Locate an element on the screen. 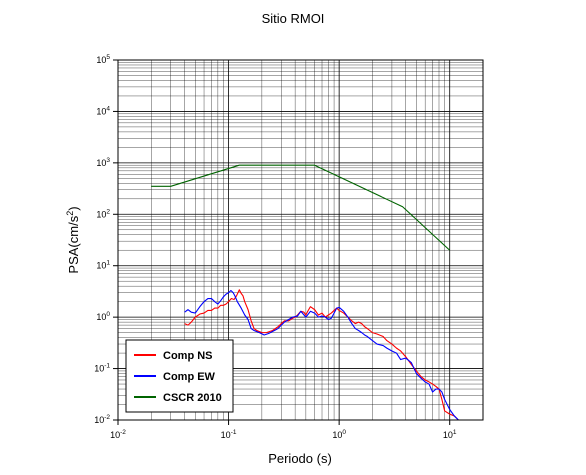 The width and height of the screenshot is (586, 475). y-tick-label: 10³ is located at coordinates (103, 162).